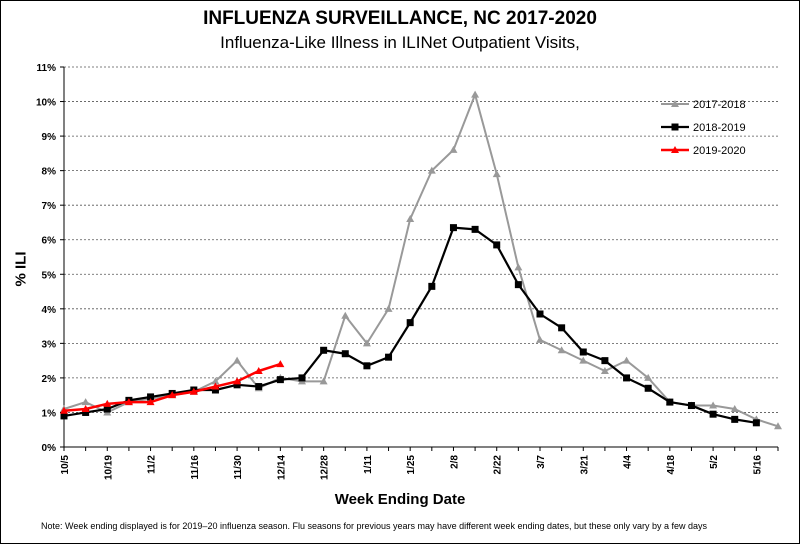 This screenshot has height=544, width=800. Describe the element at coordinates (49, 413) in the screenshot. I see `y-tick-label: 1%` at that location.